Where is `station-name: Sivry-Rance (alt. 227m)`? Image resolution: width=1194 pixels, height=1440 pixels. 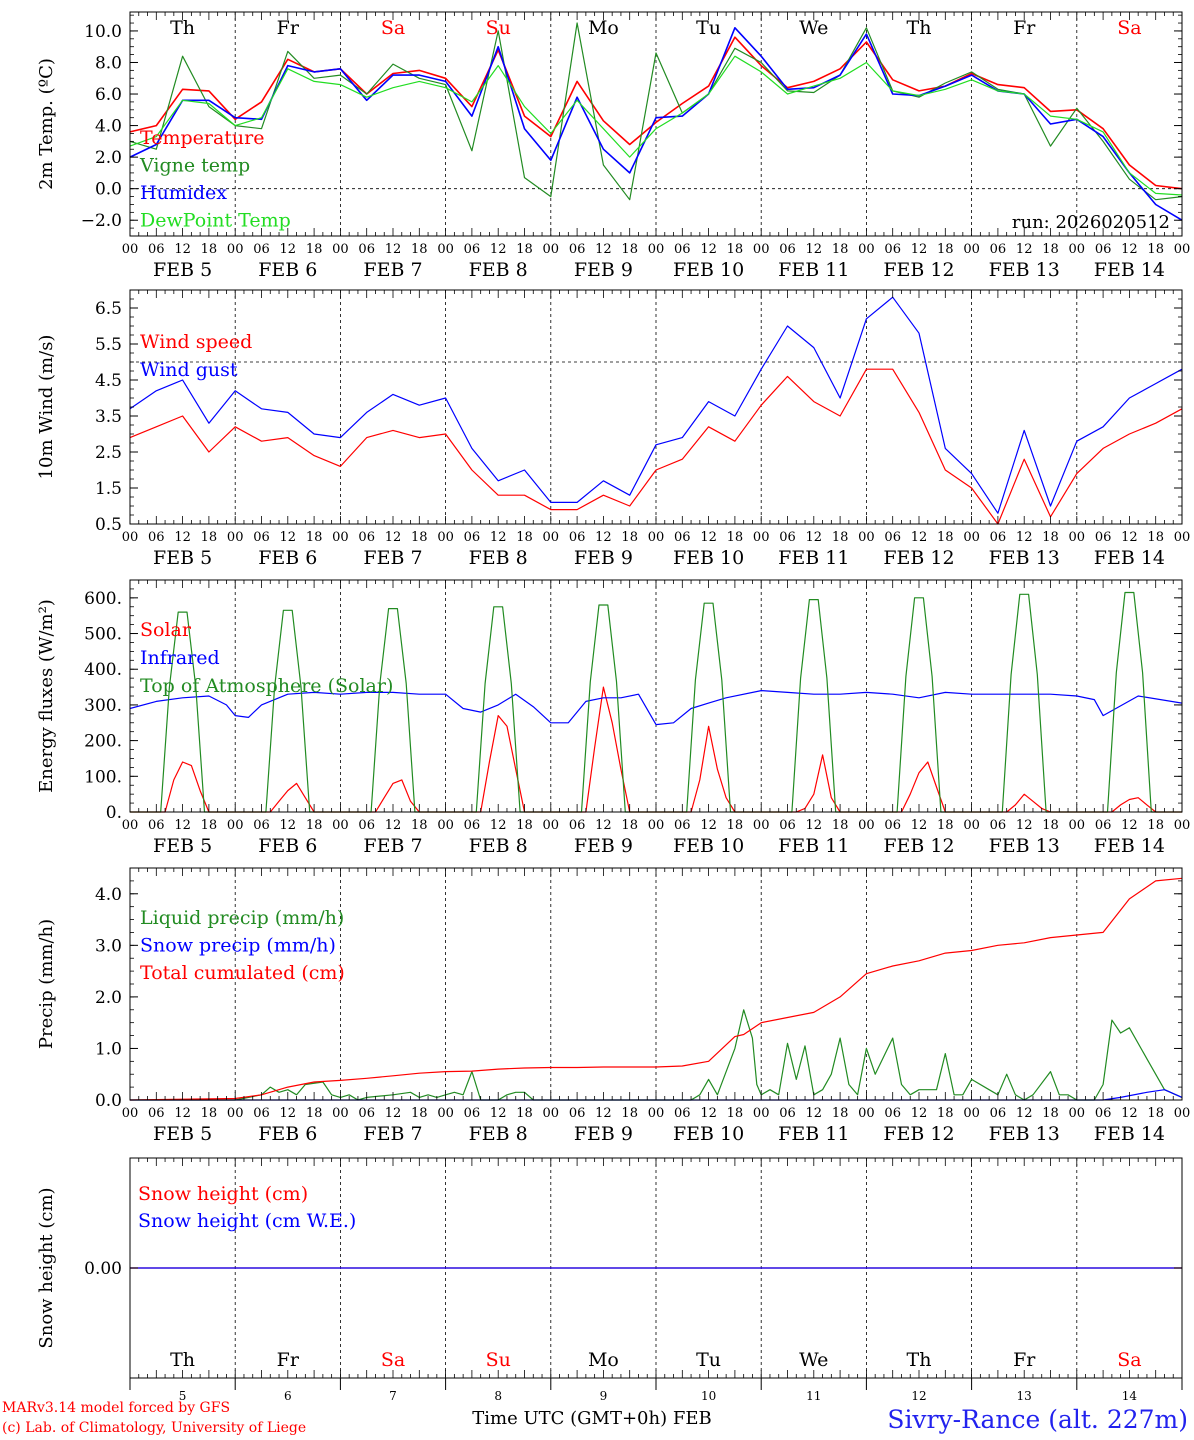 station-name: Sivry-Rance (alt. 227m) is located at coordinates (1037, 1419).